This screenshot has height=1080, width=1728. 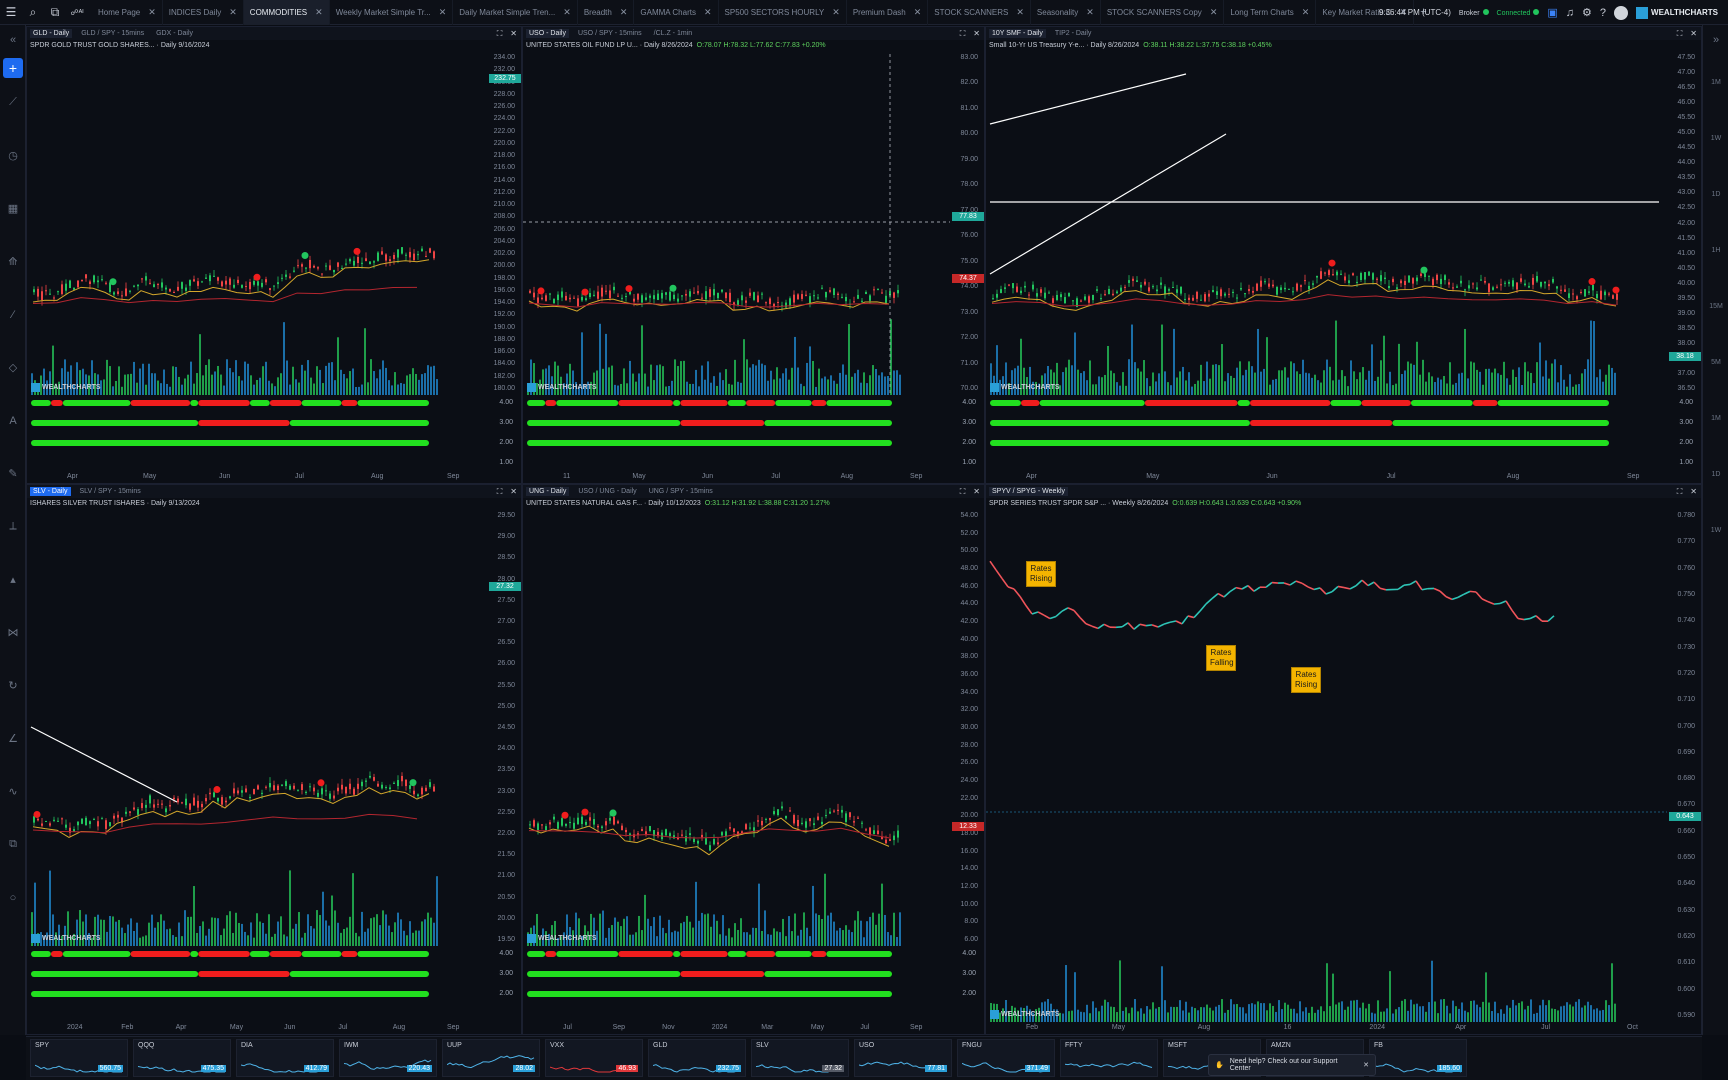 I want to click on time-axis: Apr May Jun Jul Aug Sep, so click(x=274, y=477).